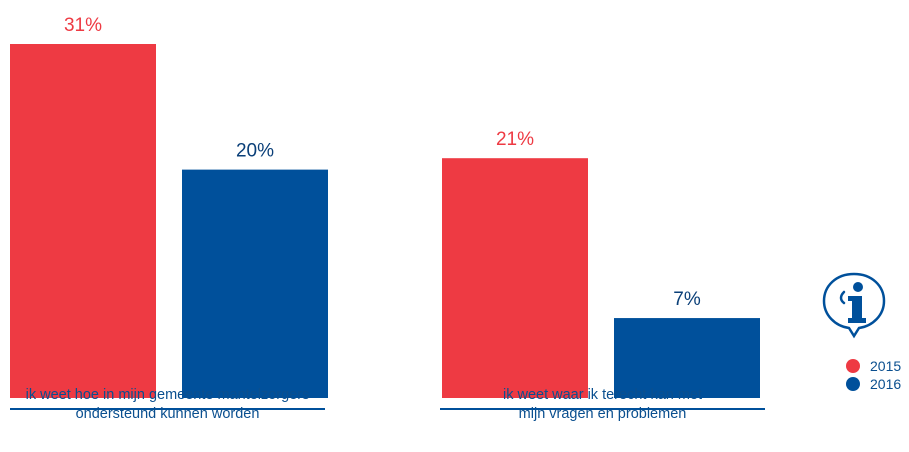 The width and height of the screenshot is (909, 452). I want to click on legend-item-2015: 2015, so click(873, 366).